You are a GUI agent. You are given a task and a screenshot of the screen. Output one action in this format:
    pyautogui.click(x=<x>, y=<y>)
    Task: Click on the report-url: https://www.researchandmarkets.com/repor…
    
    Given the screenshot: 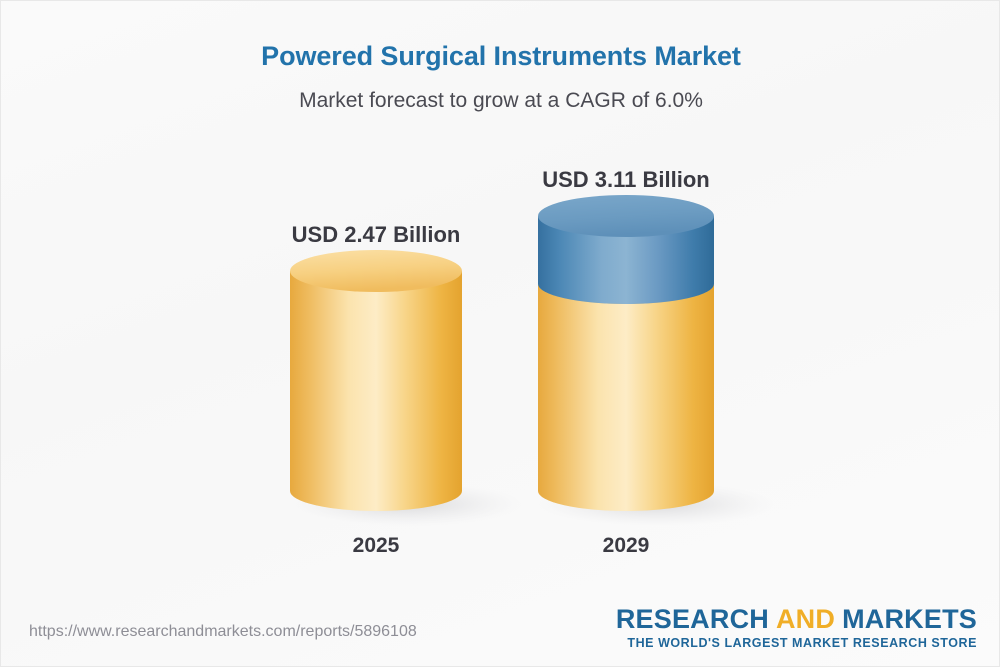 What is the action you would take?
    pyautogui.click(x=223, y=631)
    